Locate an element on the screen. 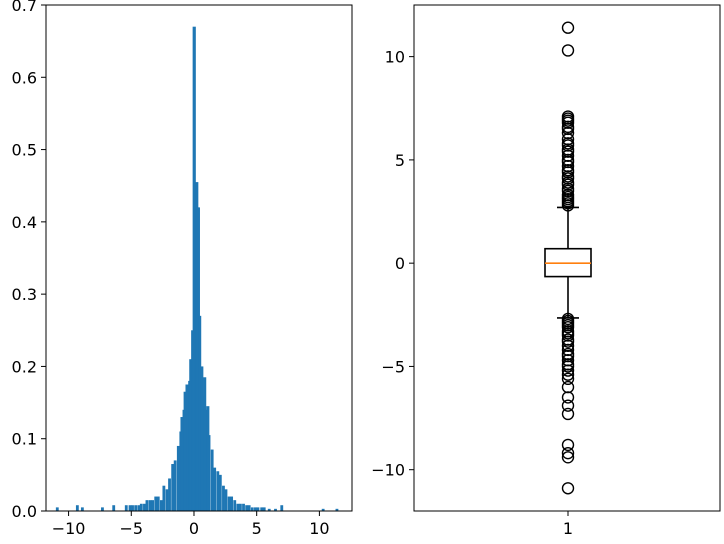 The height and width of the screenshot is (544, 724). x-tick-label: 10 is located at coordinates (319, 528).